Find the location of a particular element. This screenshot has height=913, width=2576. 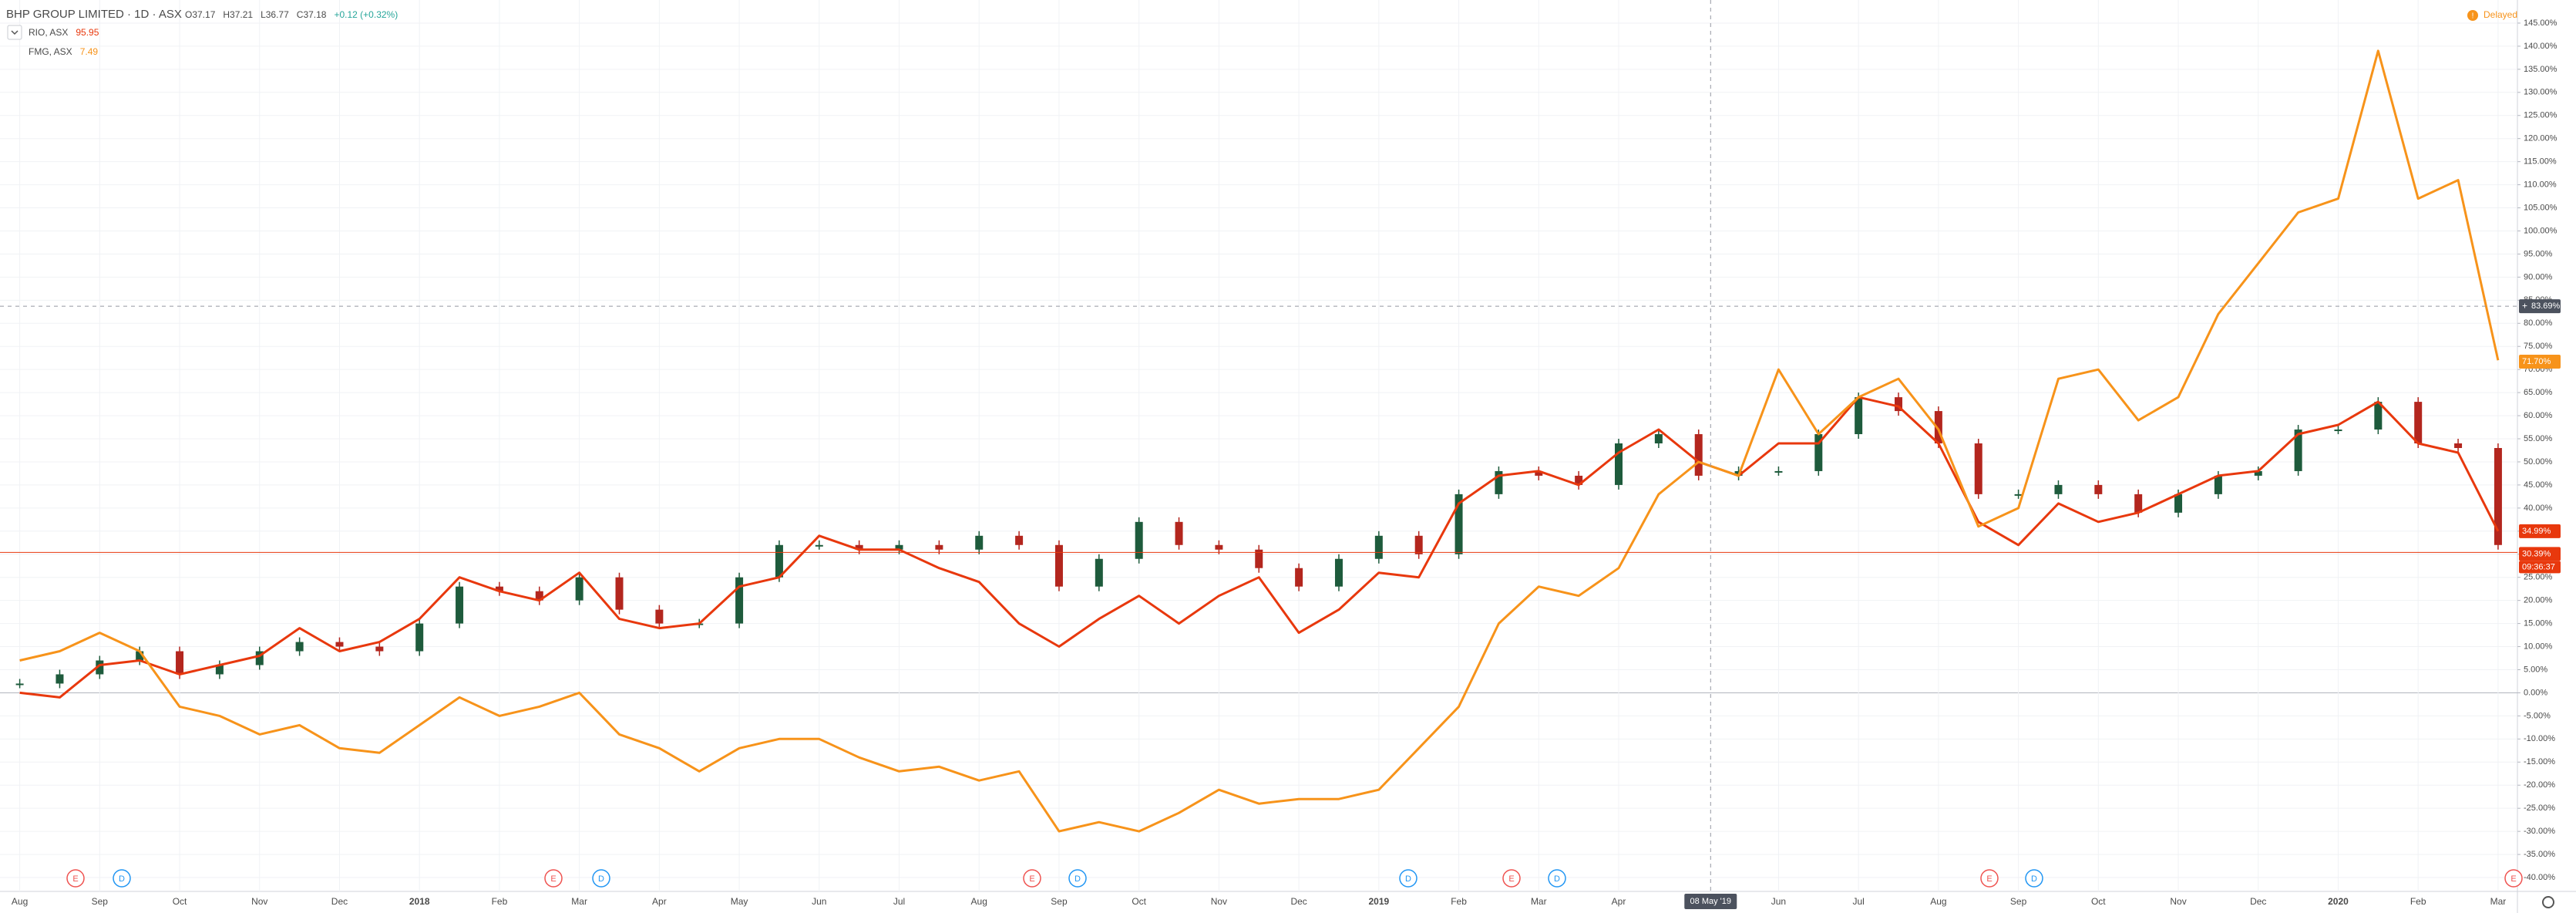

x-tick-label: 2018 is located at coordinates (419, 901).